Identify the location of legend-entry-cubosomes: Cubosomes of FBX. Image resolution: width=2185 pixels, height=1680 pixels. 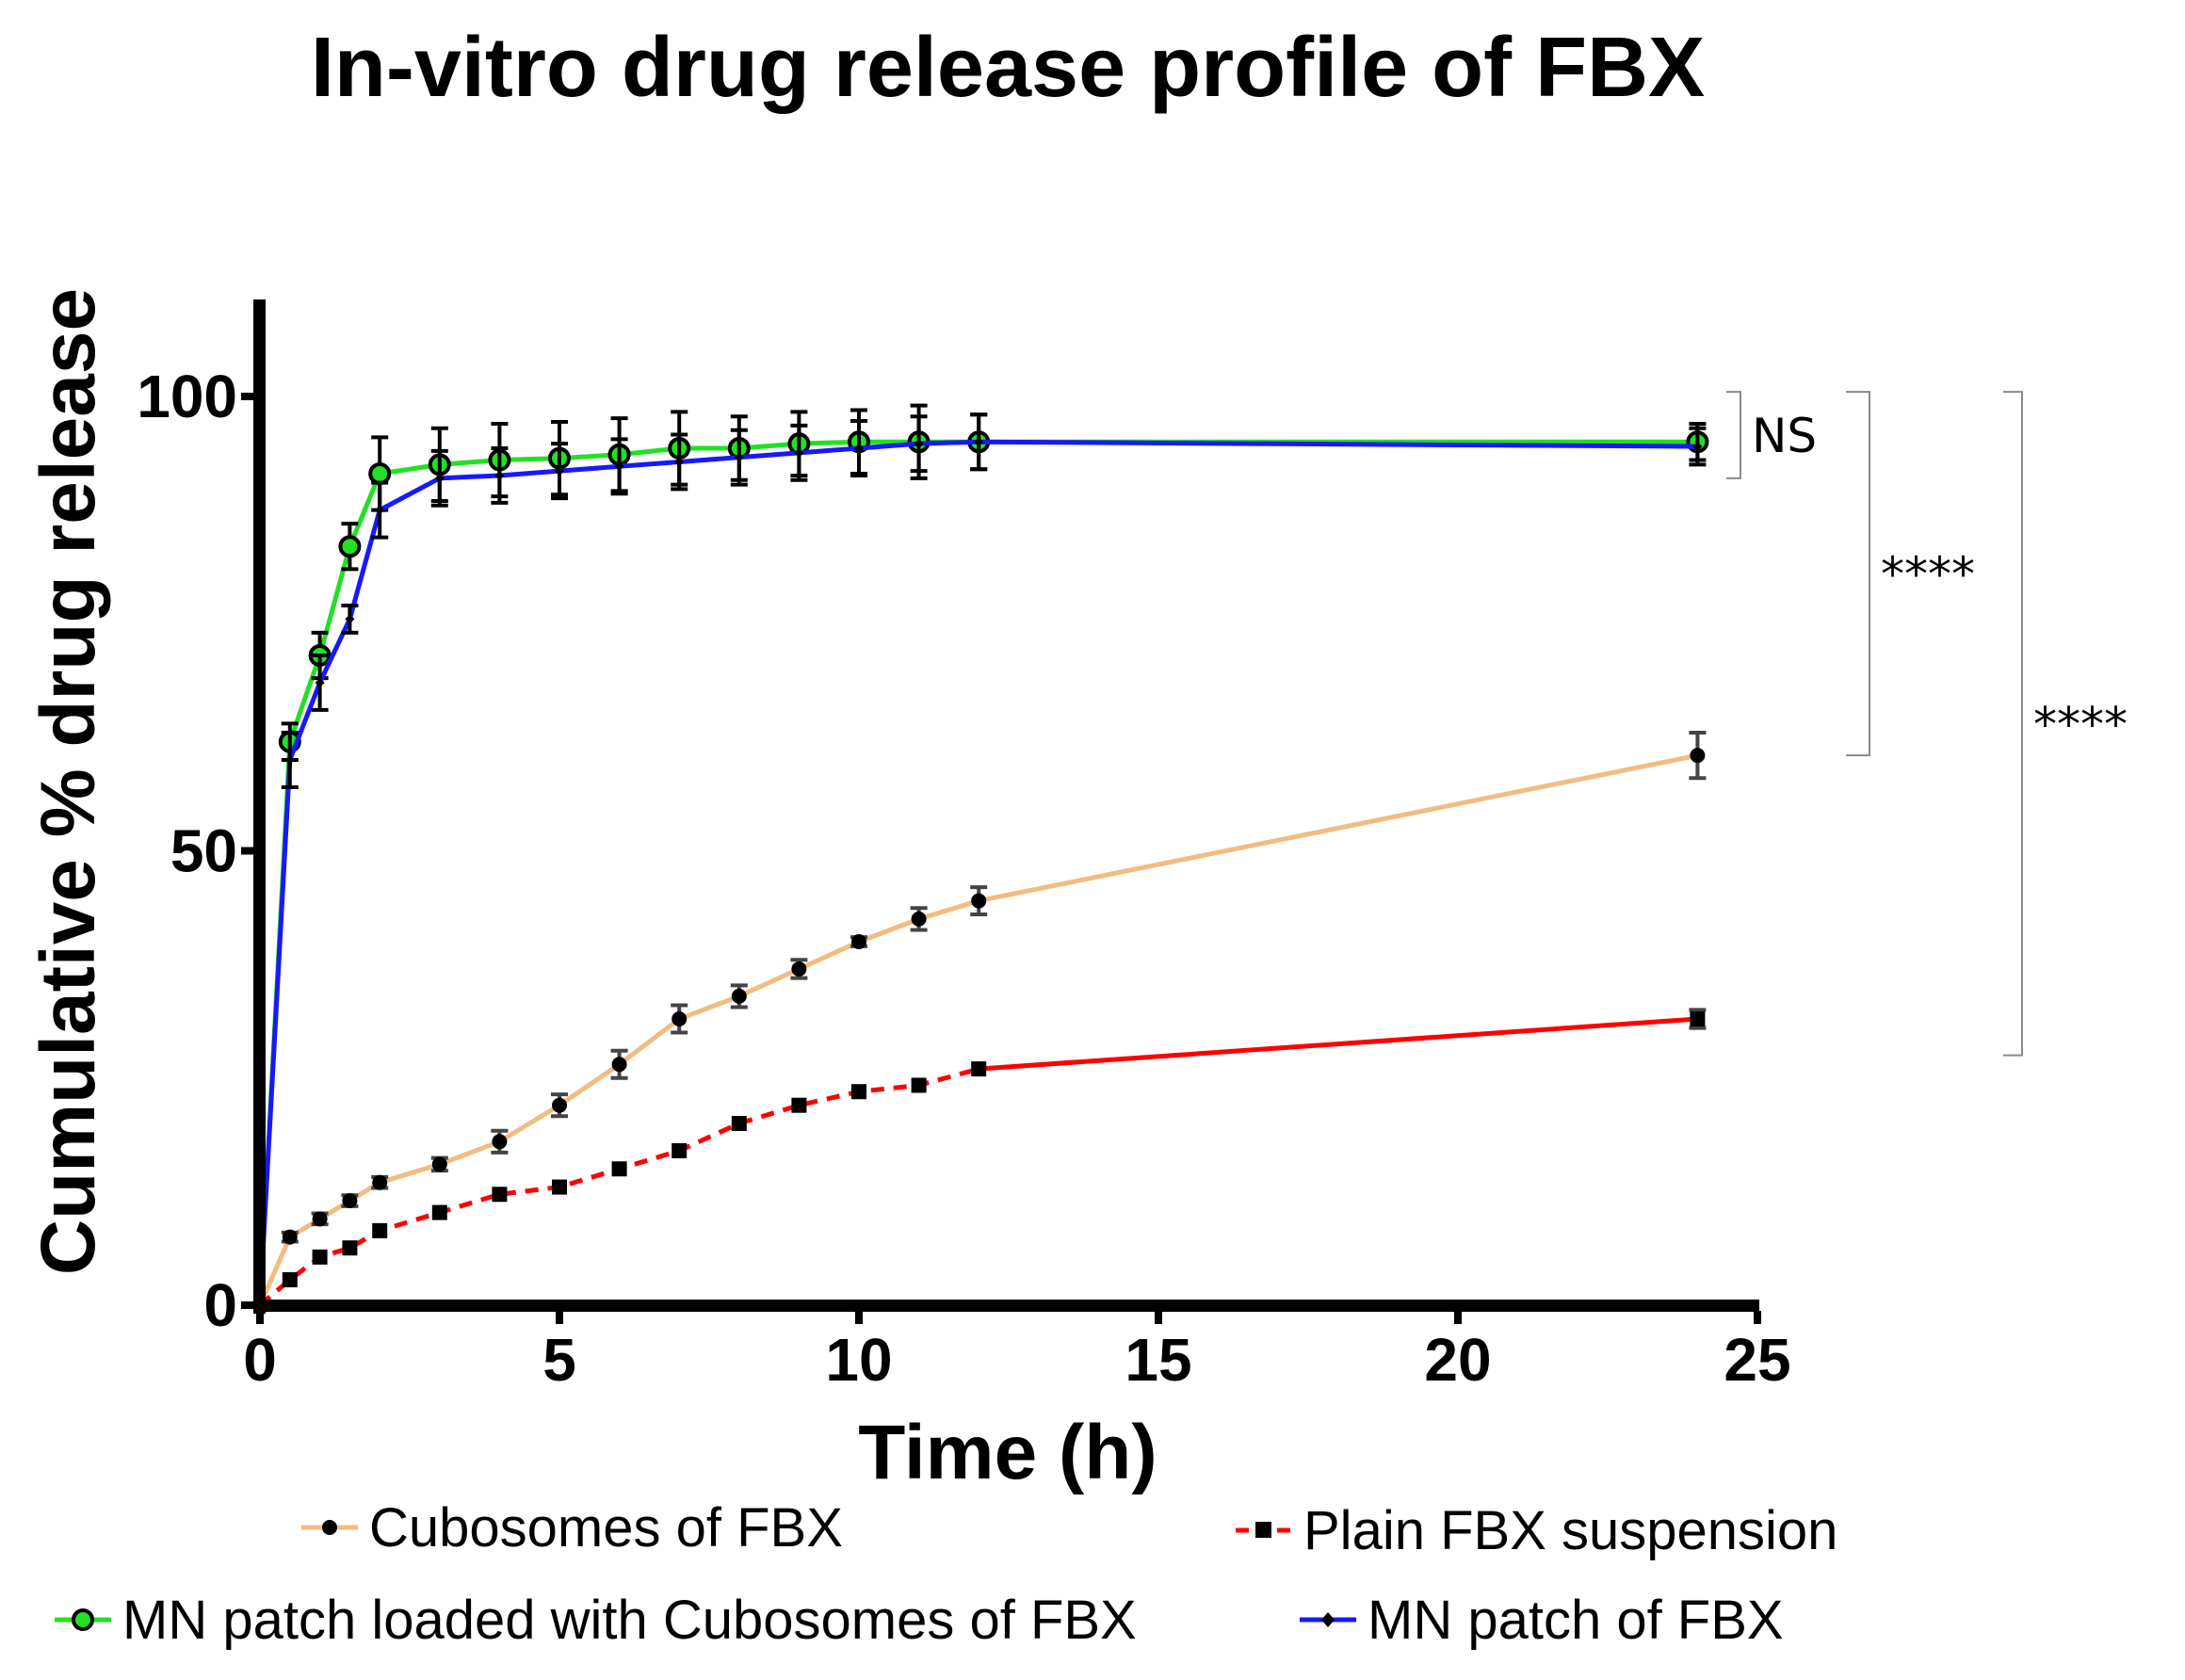
(572, 1528).